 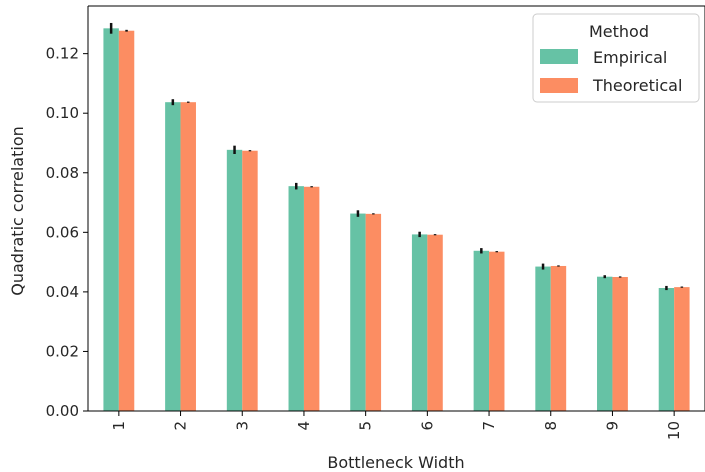 What do you see at coordinates (62, 411) in the screenshot?
I see `y-tick-label: 0.00` at bounding box center [62, 411].